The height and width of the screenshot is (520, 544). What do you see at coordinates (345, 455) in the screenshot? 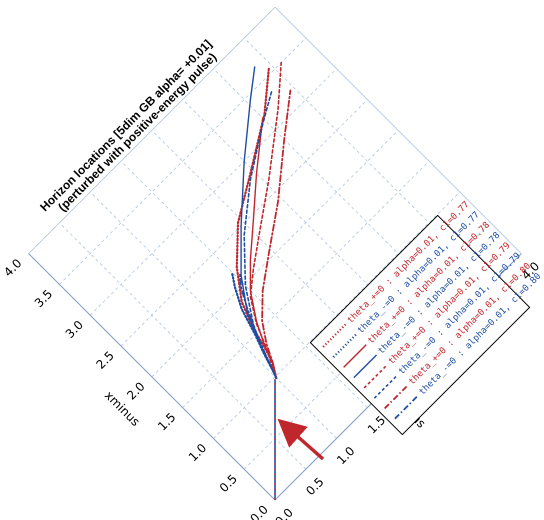
I see `xplus-tick-label: 1.0` at bounding box center [345, 455].